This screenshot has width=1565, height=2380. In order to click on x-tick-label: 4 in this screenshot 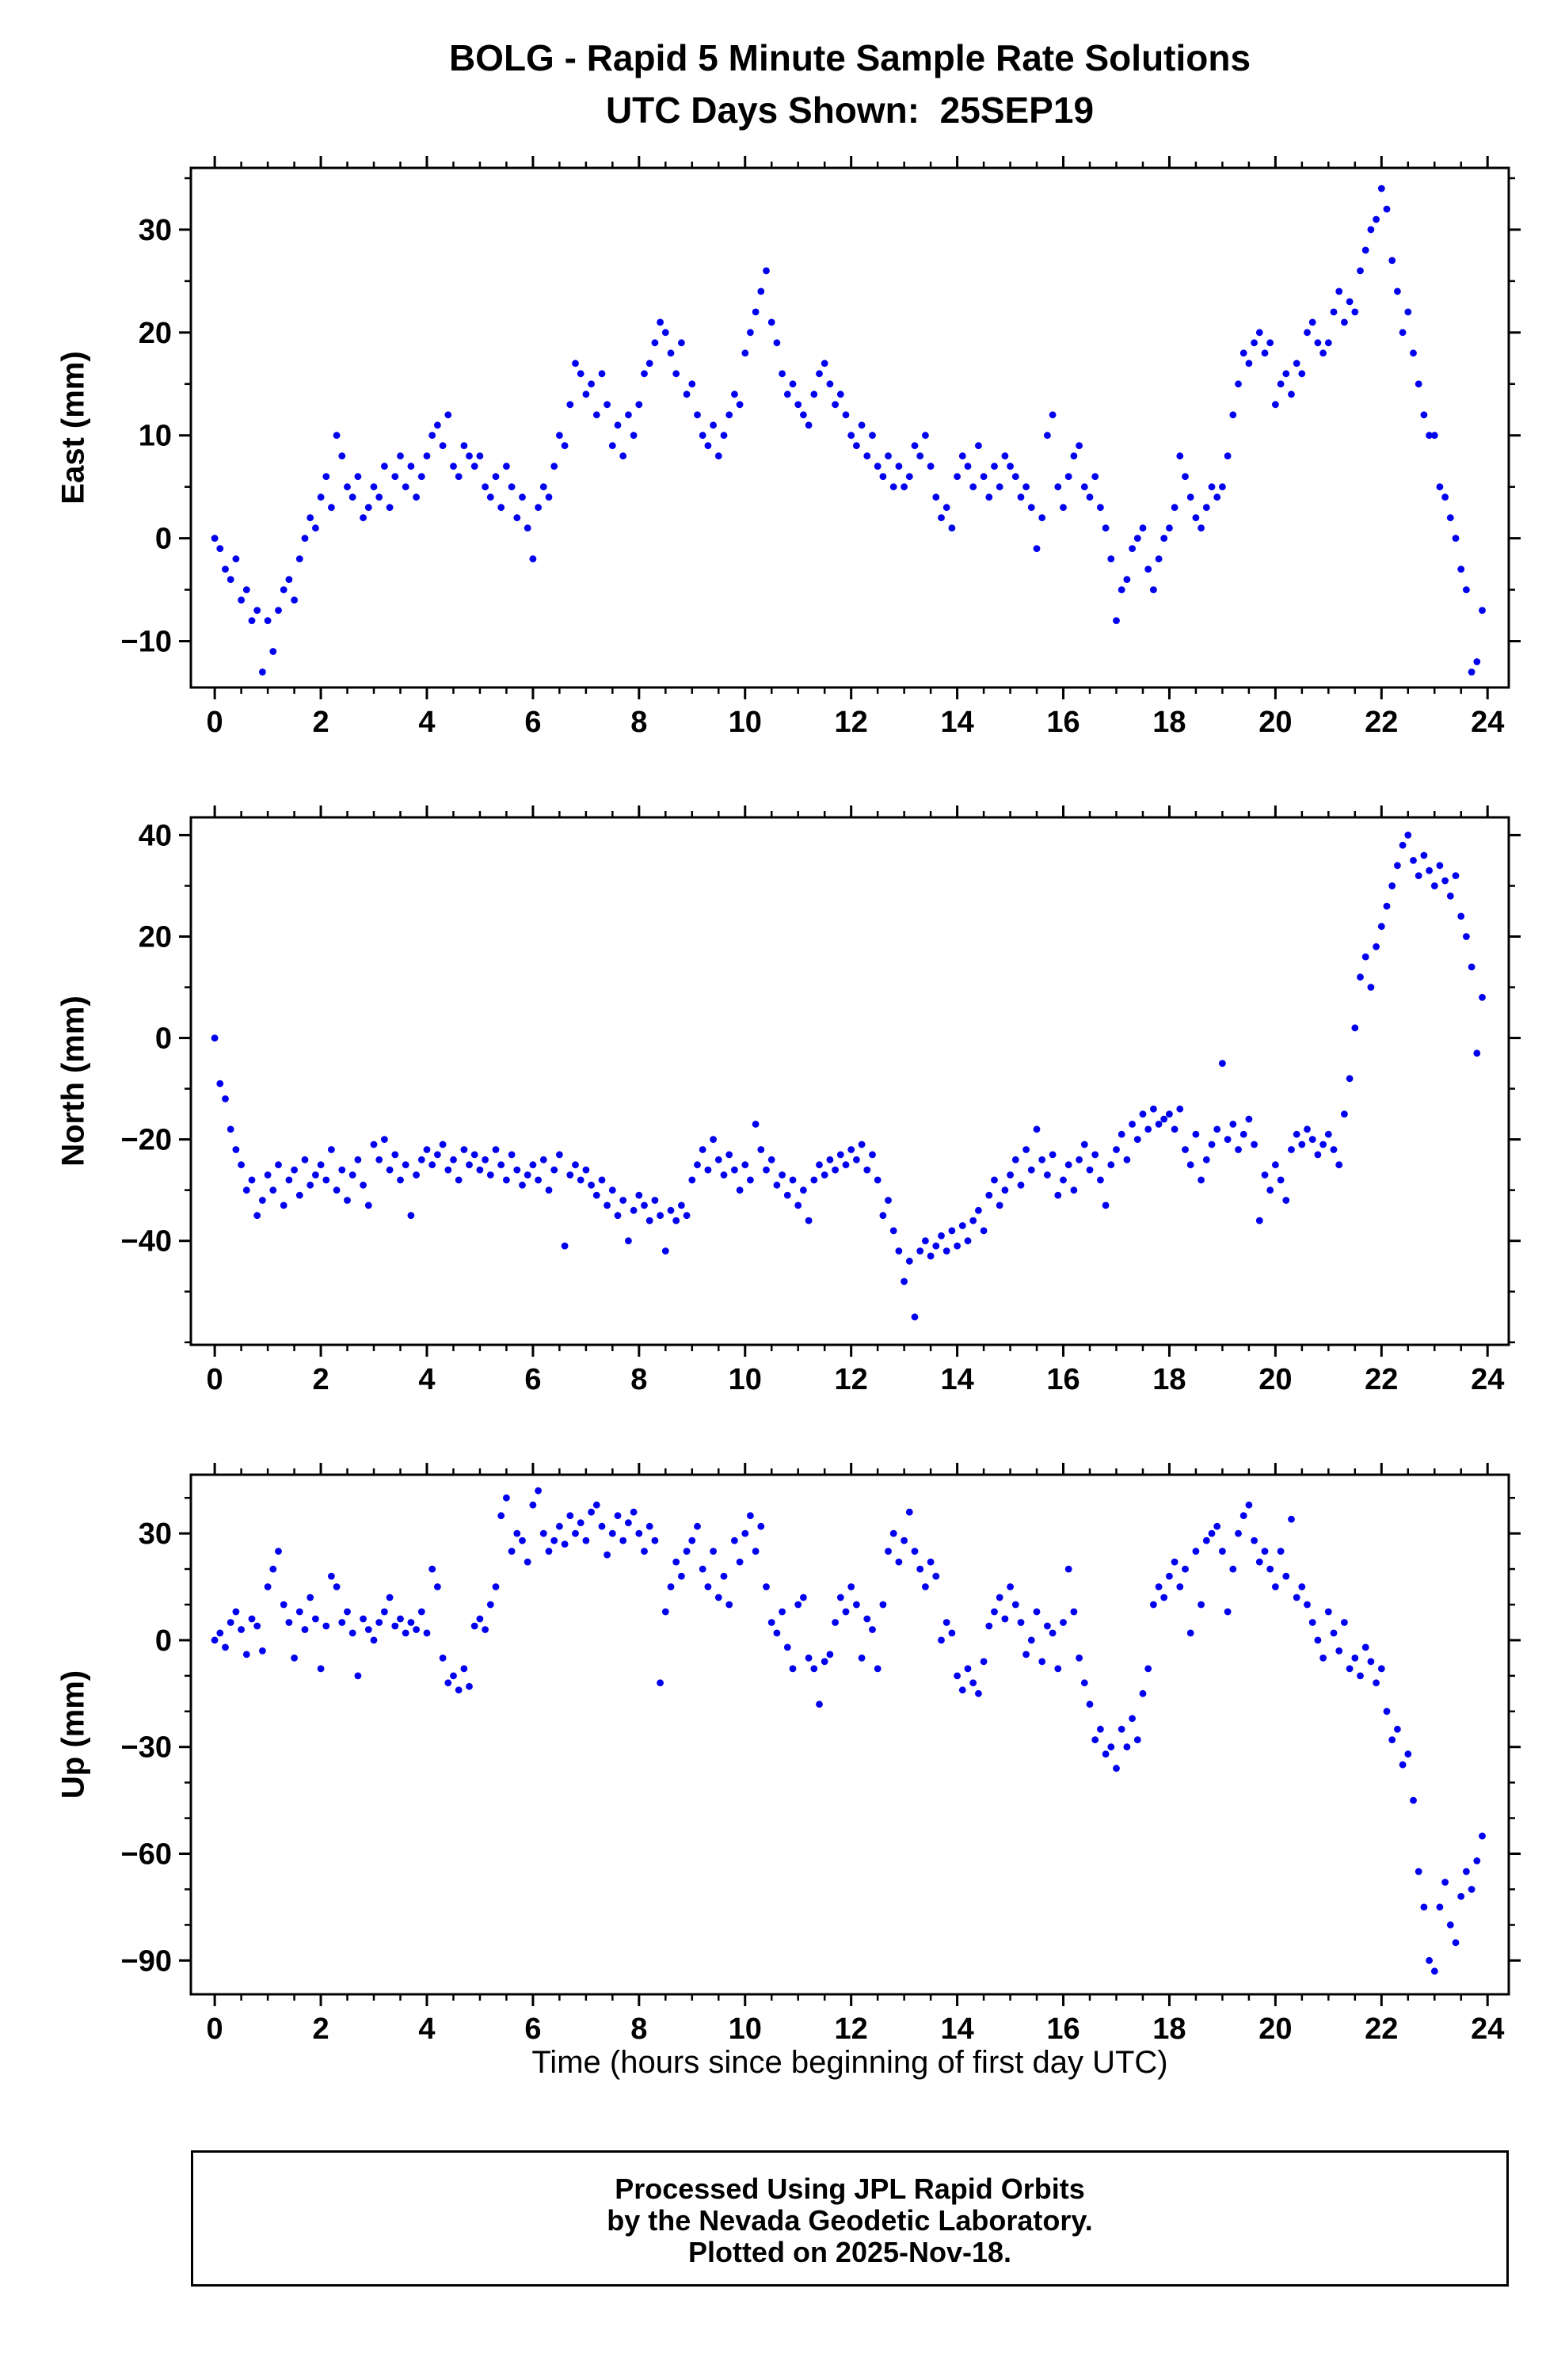, I will do `click(427, 2029)`.